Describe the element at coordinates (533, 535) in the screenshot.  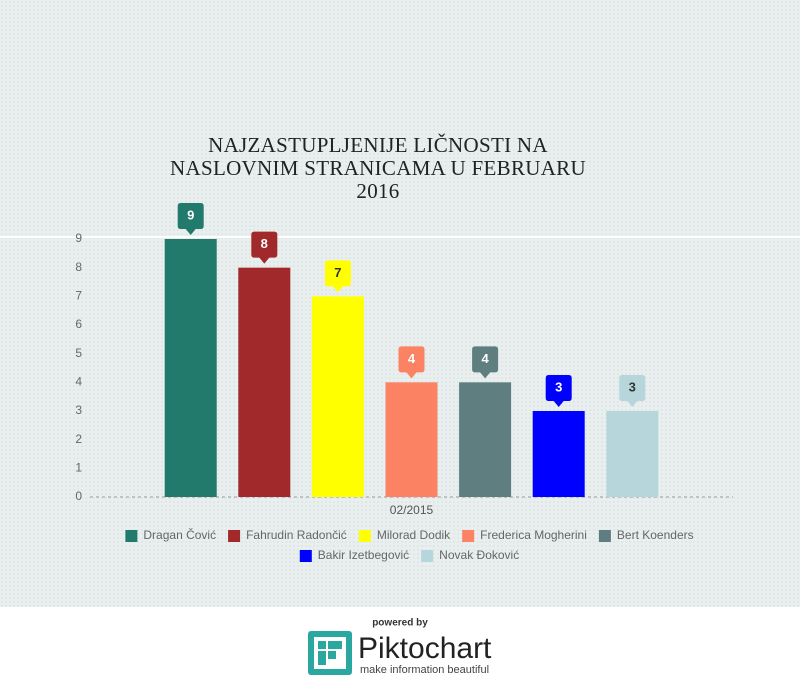
I see `legend-label: Frederica Mogherini` at that location.